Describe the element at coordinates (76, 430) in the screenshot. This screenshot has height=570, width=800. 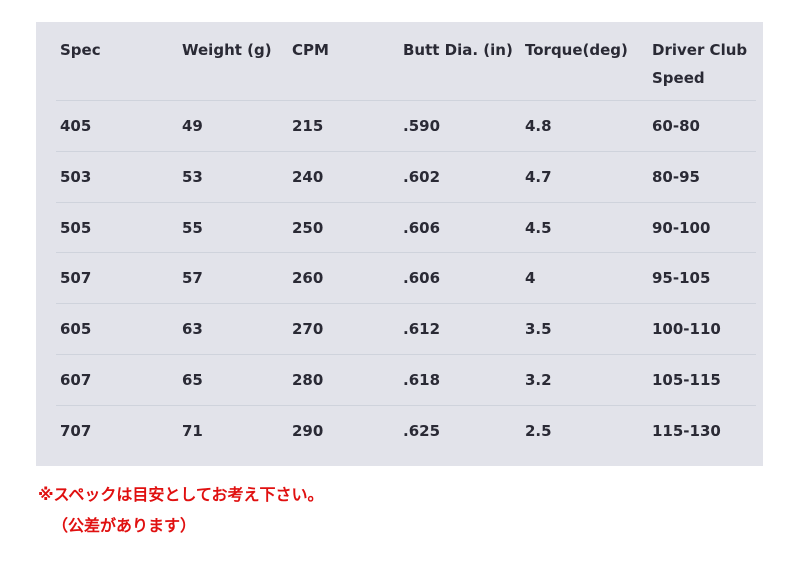
I see `table-cell: 707` at that location.